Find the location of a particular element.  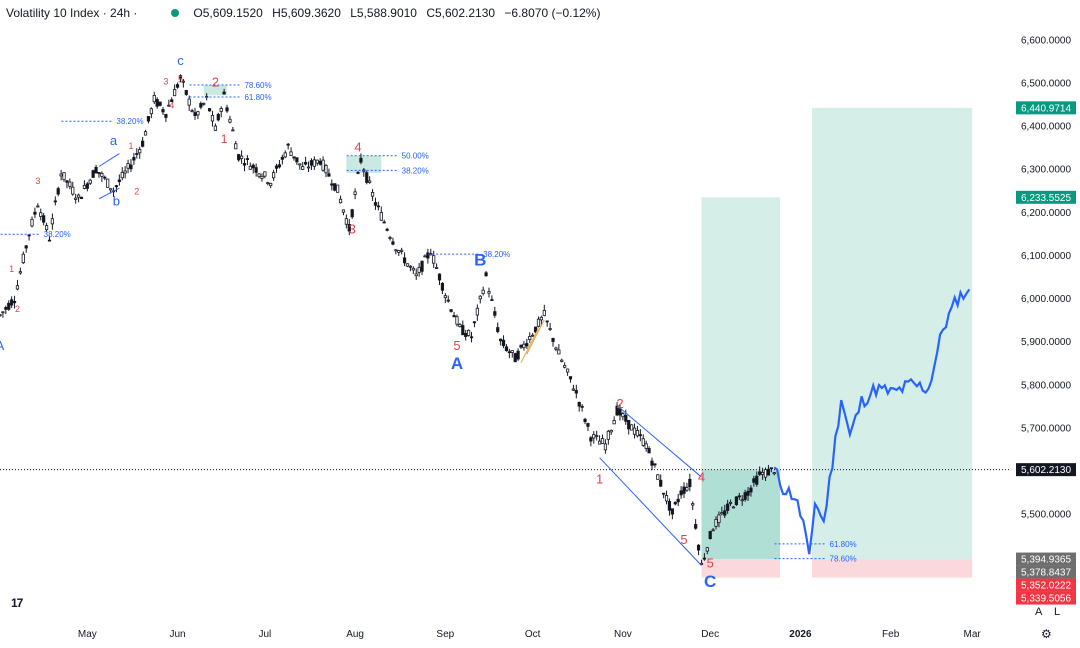

wave-label: 4 is located at coordinates (701, 476).